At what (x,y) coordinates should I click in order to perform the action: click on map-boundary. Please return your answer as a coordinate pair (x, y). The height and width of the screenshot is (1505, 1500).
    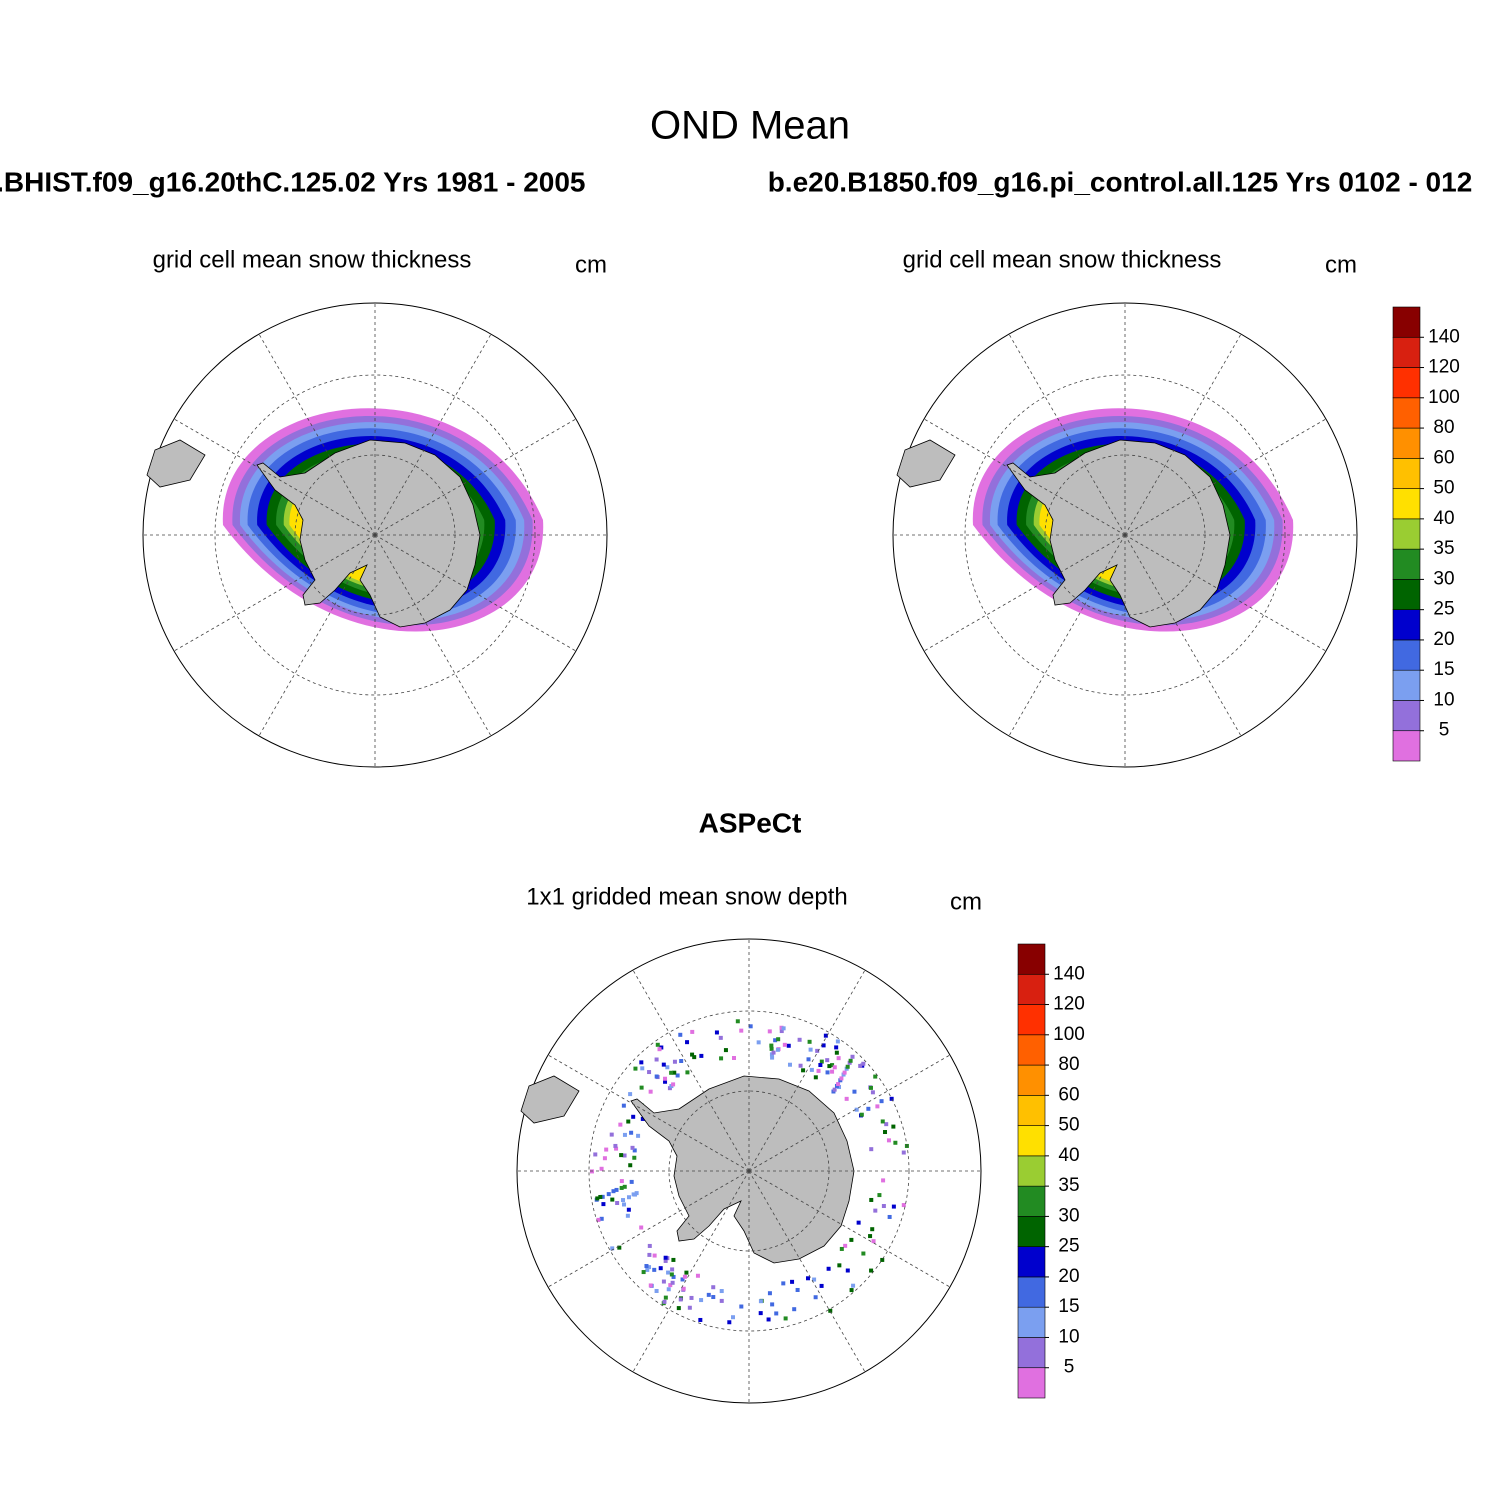
    Looking at the image, I should click on (375, 535).